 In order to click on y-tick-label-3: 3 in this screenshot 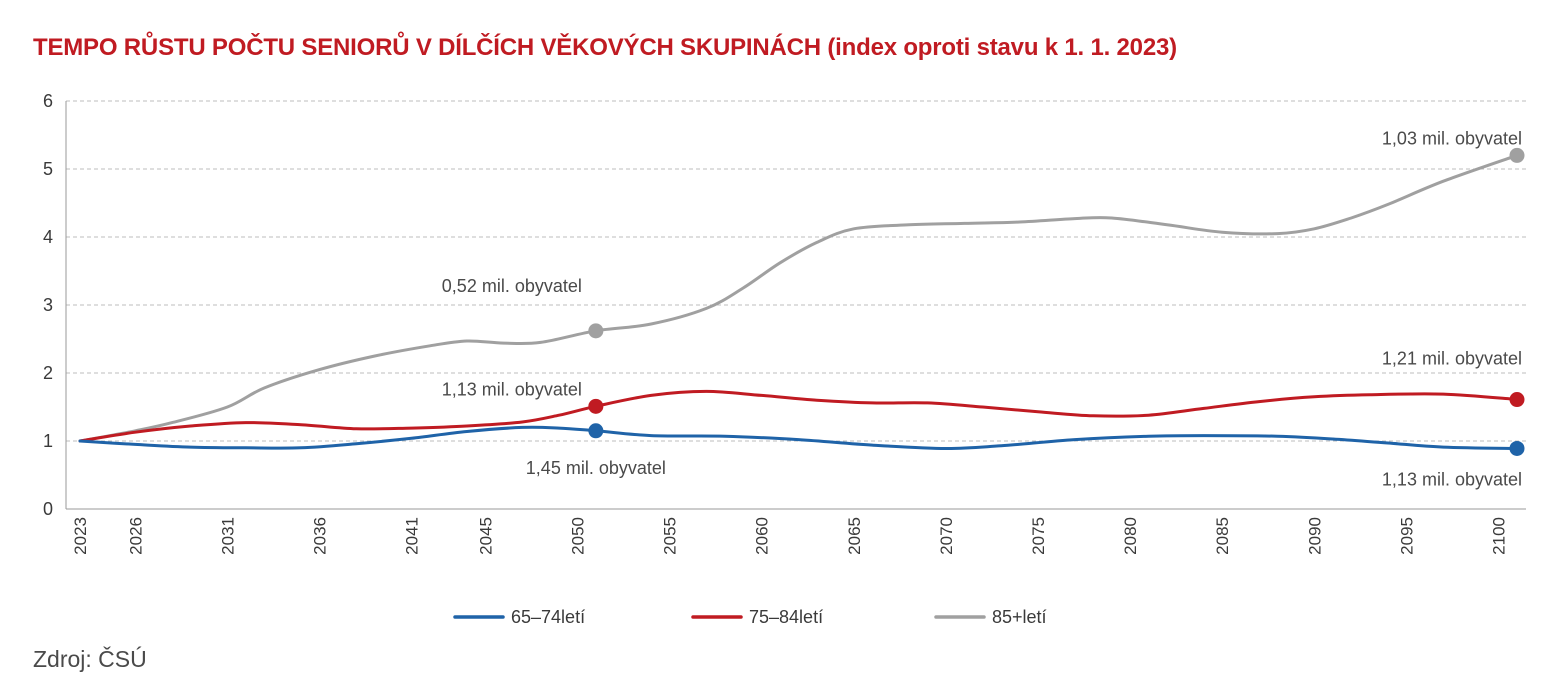, I will do `click(48, 305)`.